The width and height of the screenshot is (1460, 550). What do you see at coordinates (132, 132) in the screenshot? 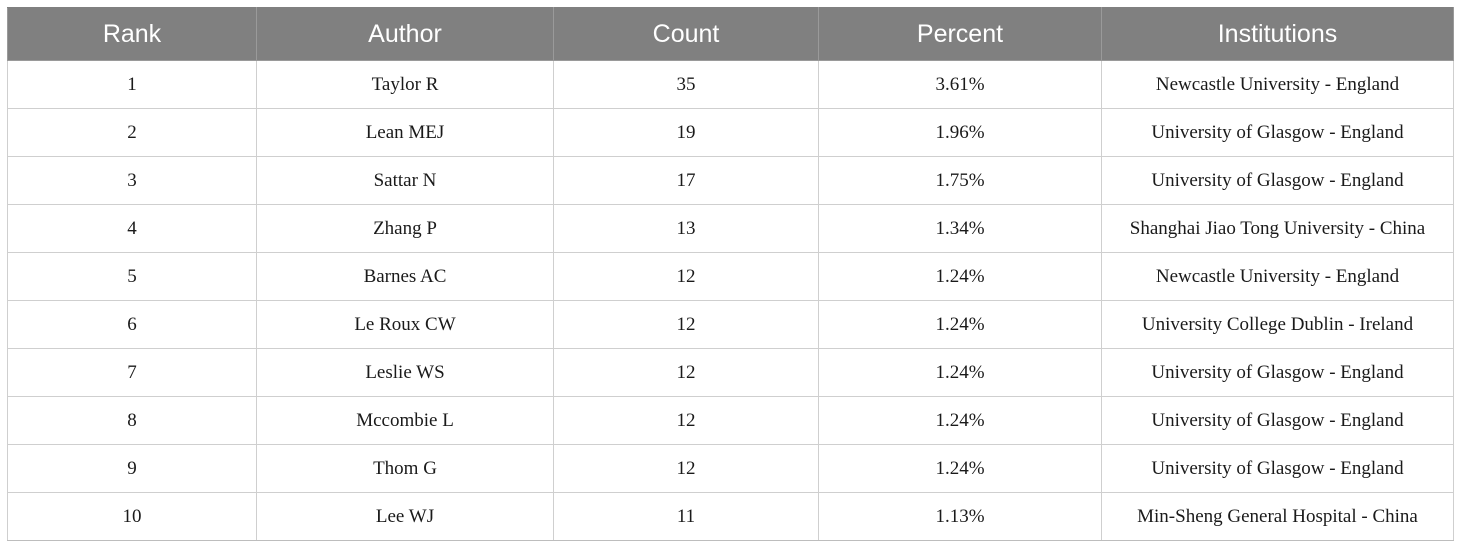
I see `cell-rank: 2` at bounding box center [132, 132].